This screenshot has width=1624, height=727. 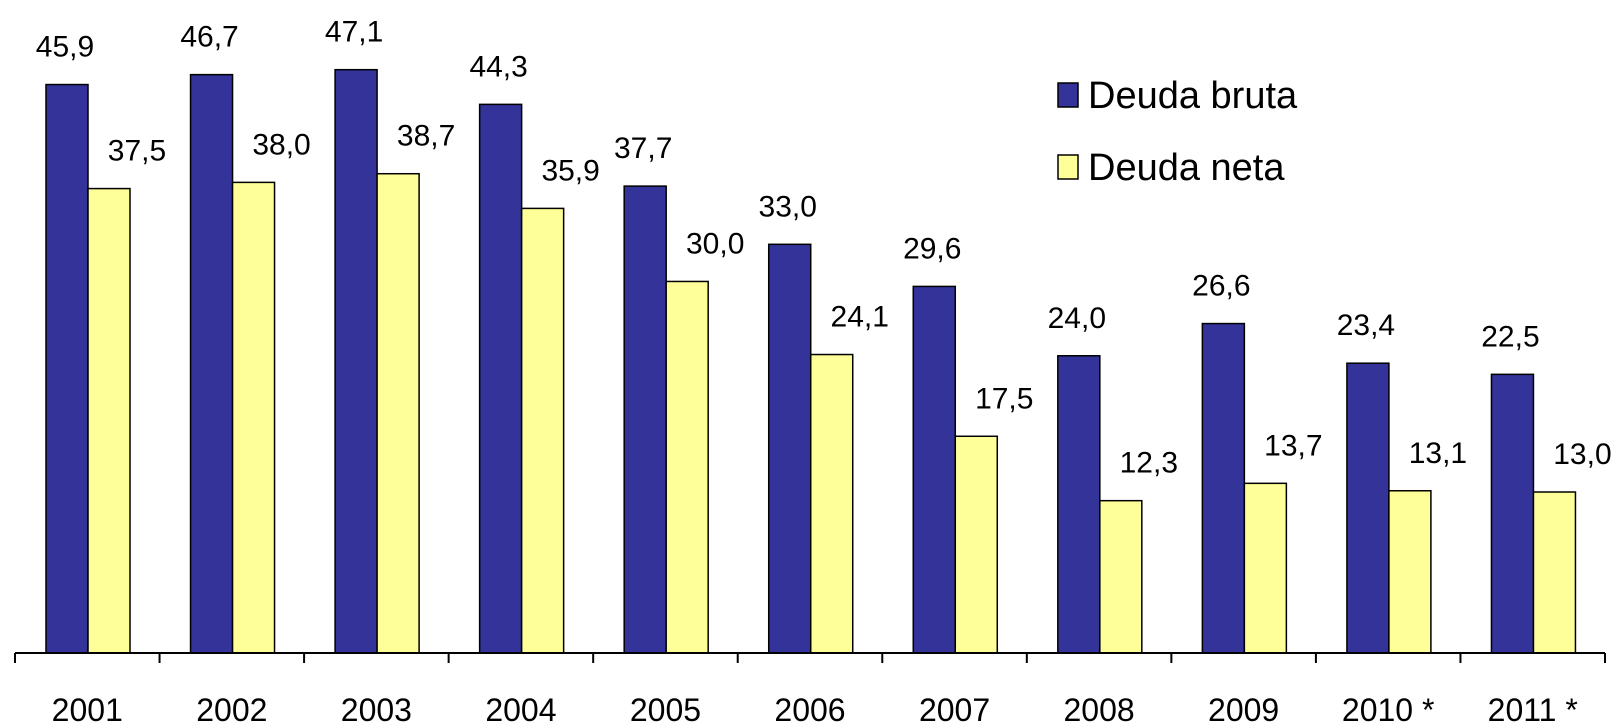 What do you see at coordinates (1293, 445) in the screenshot?
I see `data-label: 13,7` at bounding box center [1293, 445].